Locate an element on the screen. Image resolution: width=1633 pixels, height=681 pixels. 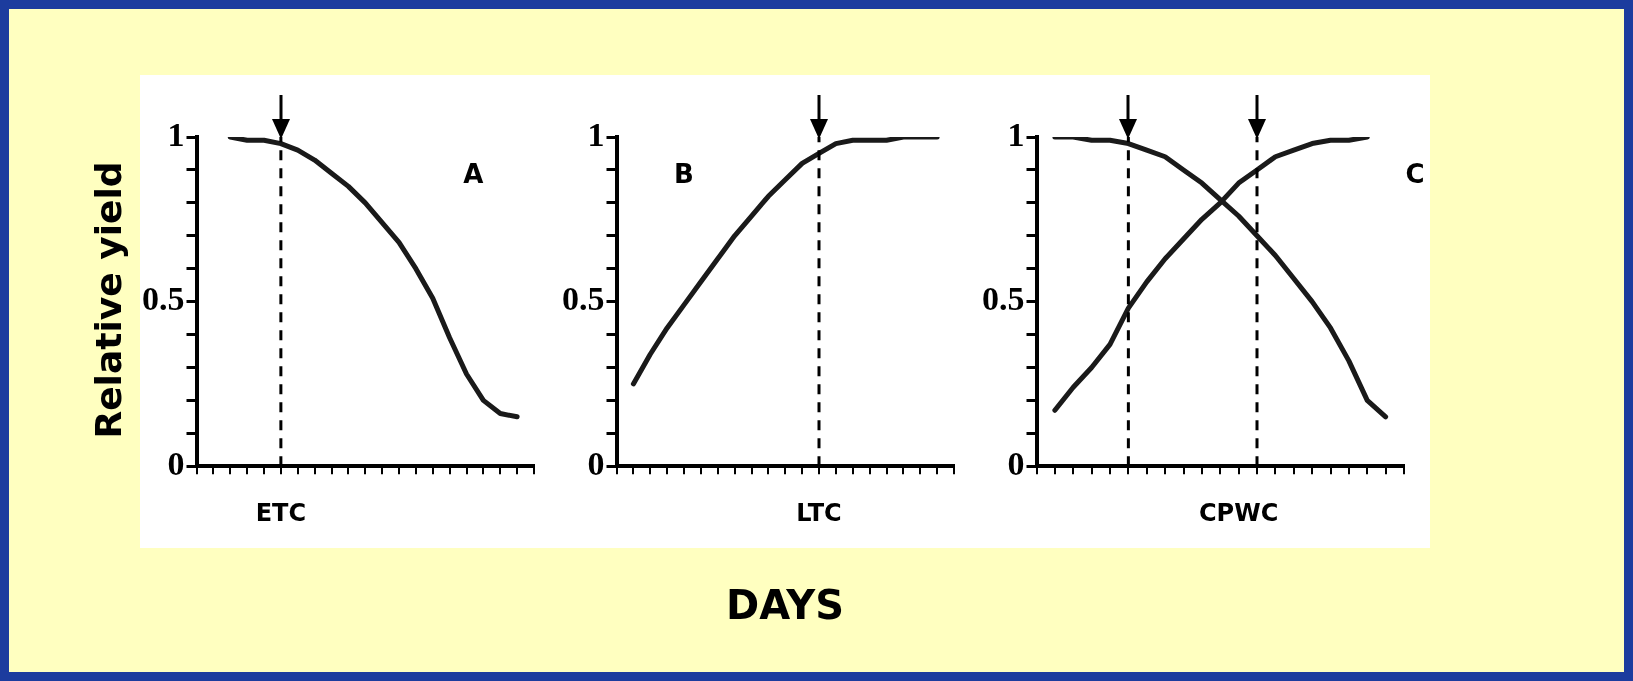
annotation: B is located at coordinates (684, 174).